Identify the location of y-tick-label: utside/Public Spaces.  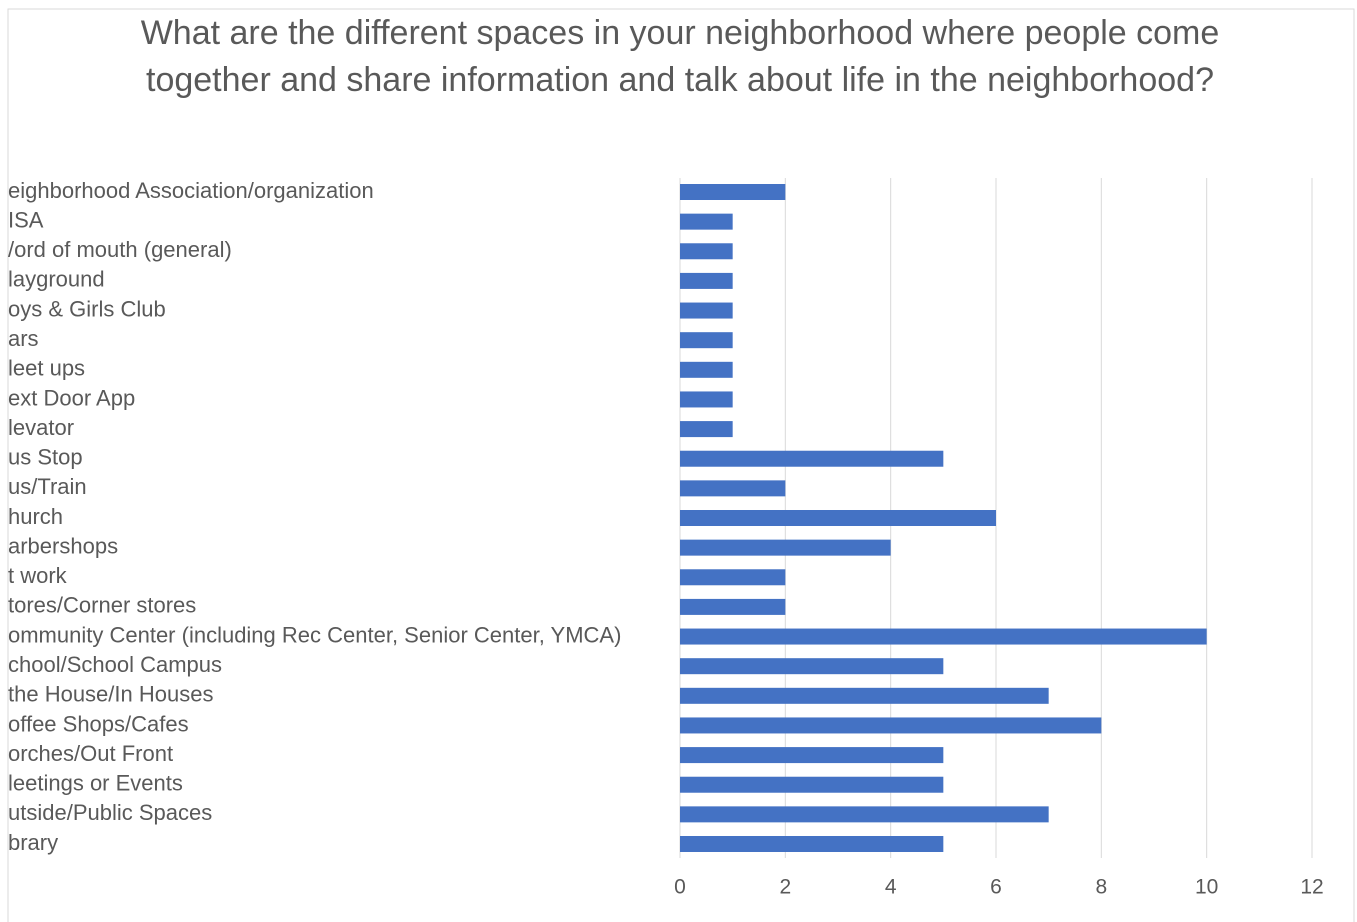
(110, 812).